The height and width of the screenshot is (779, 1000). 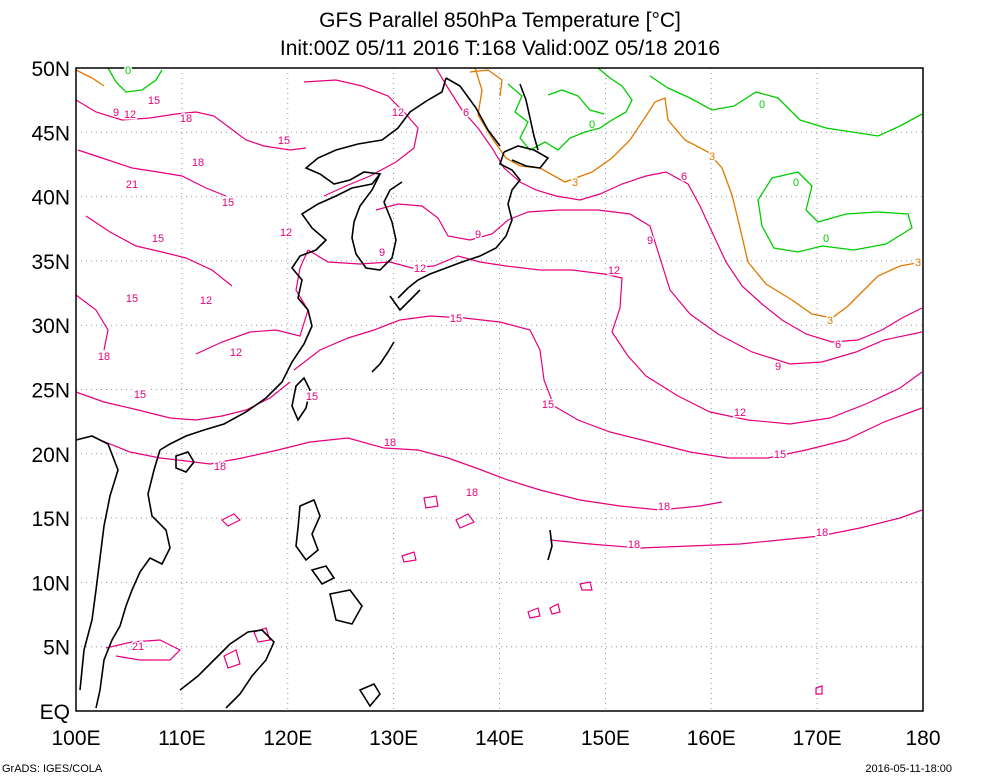 I want to click on coastline-indochina, so click(x=133, y=579).